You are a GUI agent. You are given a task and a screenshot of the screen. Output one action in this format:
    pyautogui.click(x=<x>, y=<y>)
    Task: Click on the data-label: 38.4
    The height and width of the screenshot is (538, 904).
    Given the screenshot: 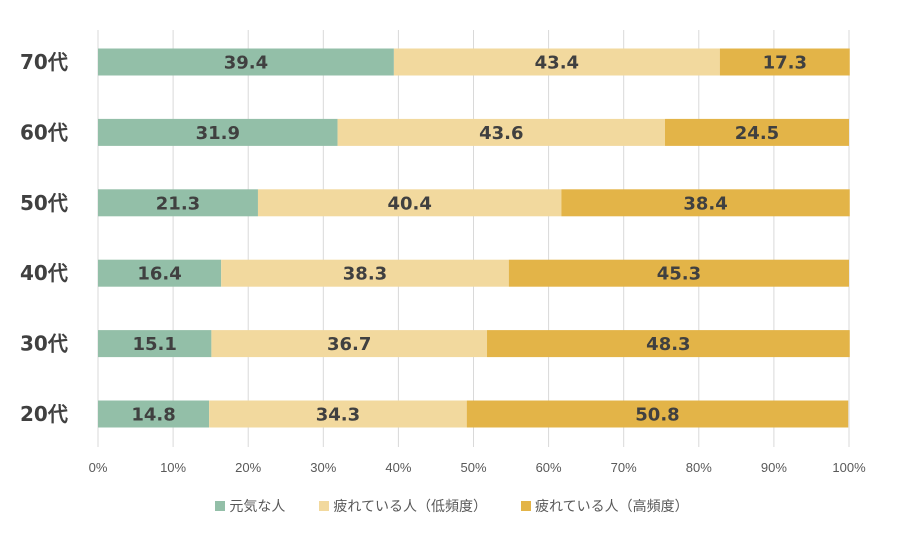 What is the action you would take?
    pyautogui.click(x=705, y=203)
    